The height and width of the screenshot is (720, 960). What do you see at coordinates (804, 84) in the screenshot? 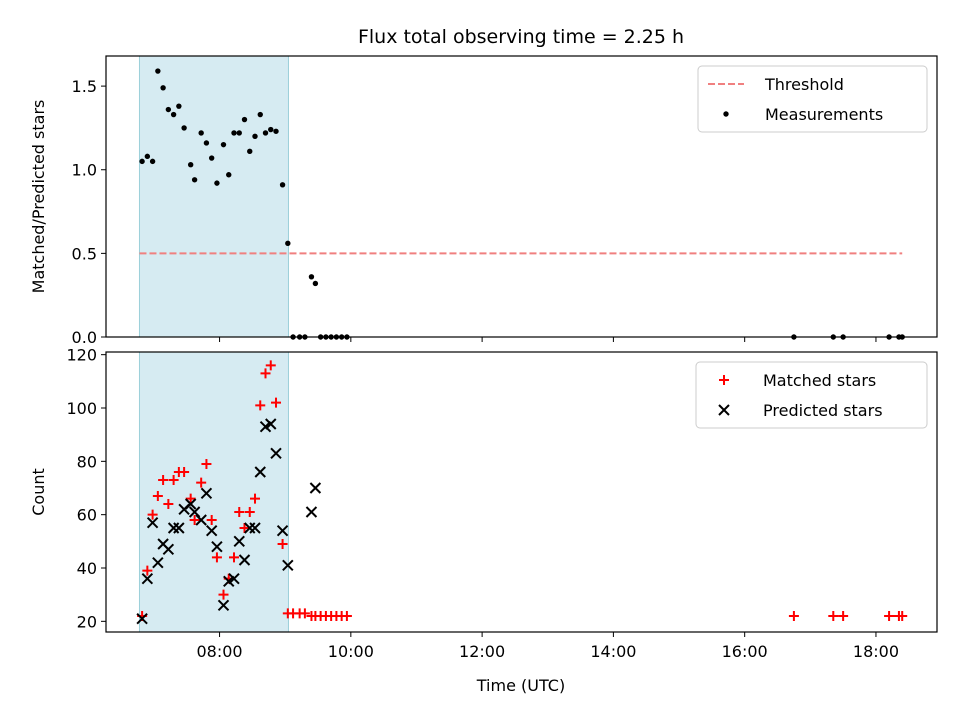
I see `legend-label: Threshold` at bounding box center [804, 84].